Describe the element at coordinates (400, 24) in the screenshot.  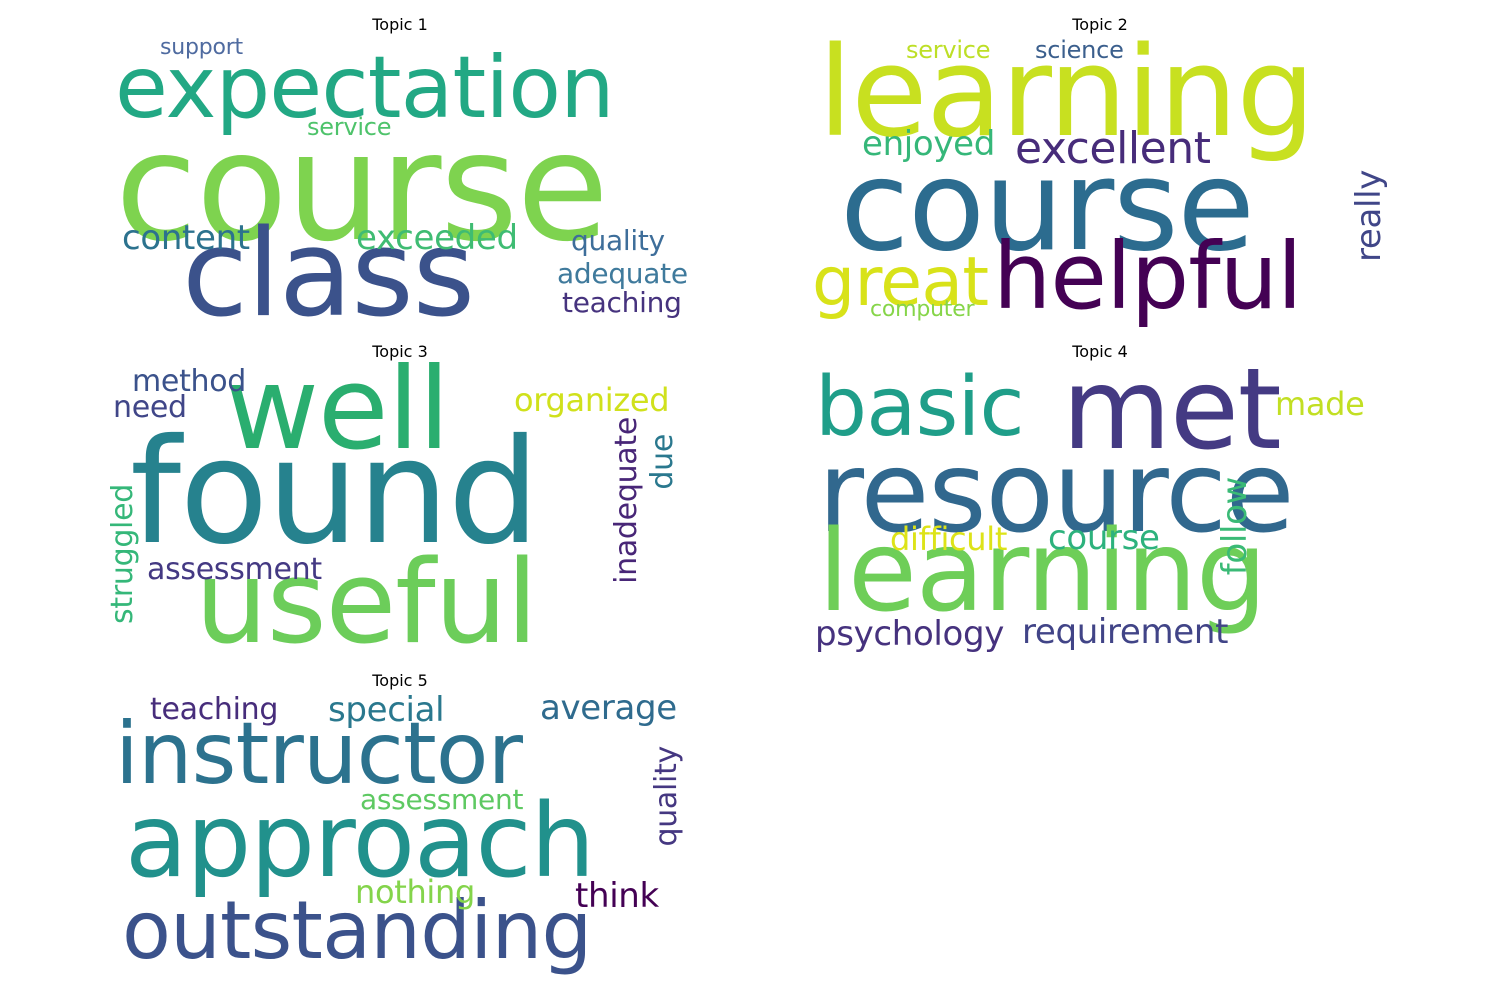
I see `topic-title: Topic 1` at that location.